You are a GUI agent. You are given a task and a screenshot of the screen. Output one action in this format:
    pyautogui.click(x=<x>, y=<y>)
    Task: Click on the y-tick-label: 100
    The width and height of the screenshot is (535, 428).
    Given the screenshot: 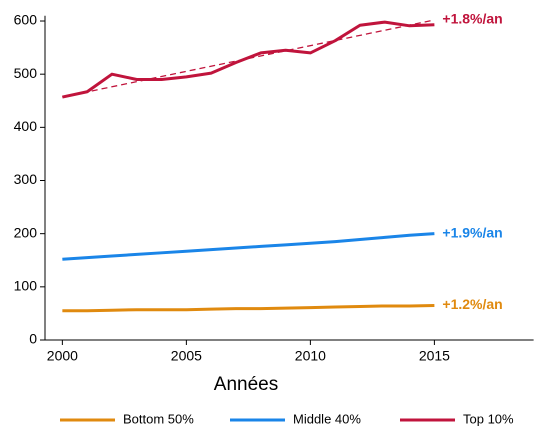 What is the action you would take?
    pyautogui.click(x=26, y=286)
    